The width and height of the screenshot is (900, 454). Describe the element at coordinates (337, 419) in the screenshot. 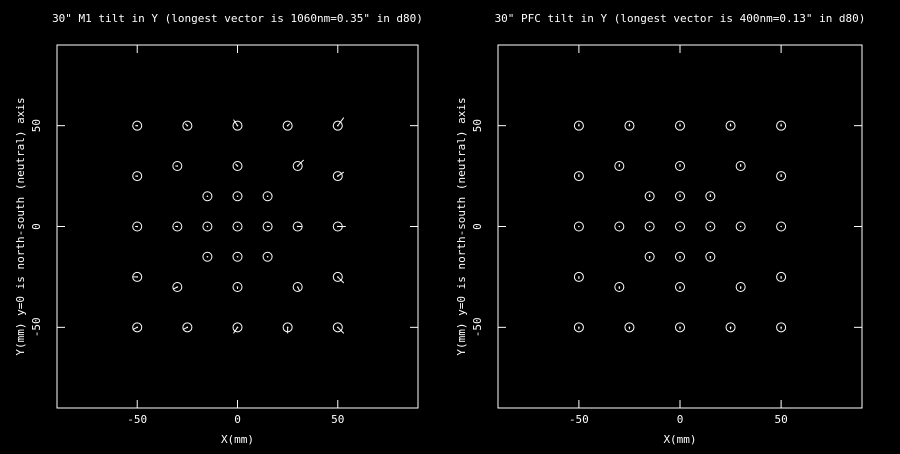

I see `x-tick-label: 50` at that location.